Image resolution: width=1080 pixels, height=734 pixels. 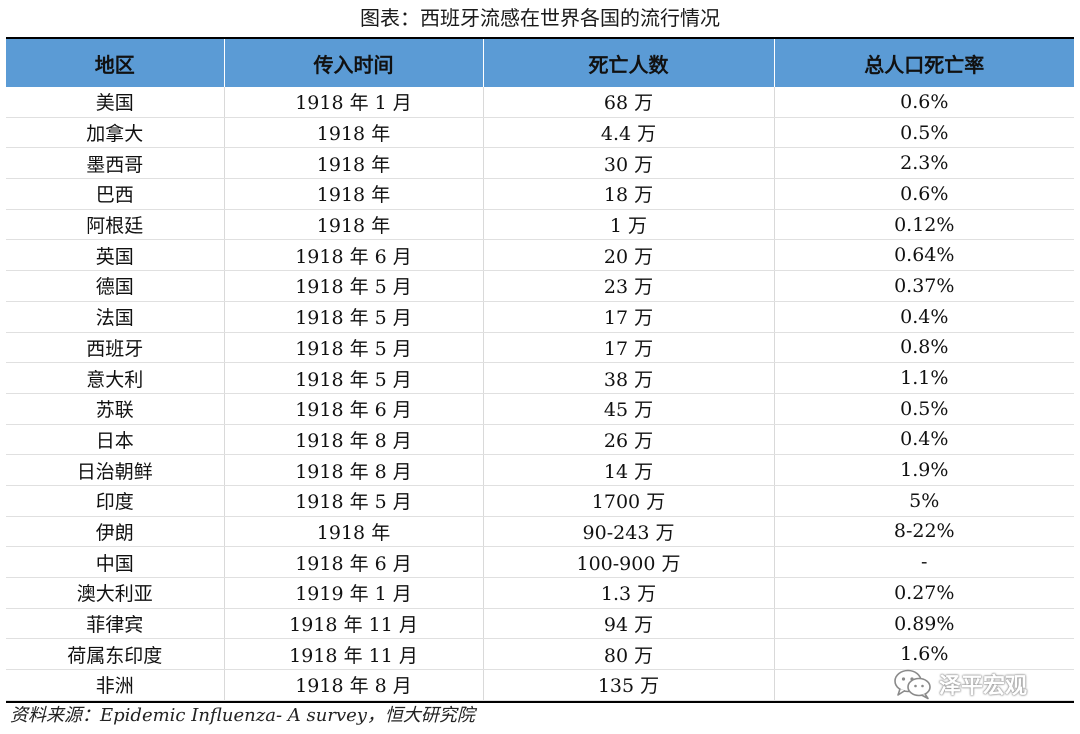 I want to click on watermark-text: 泽平宏观, so click(x=983, y=686).